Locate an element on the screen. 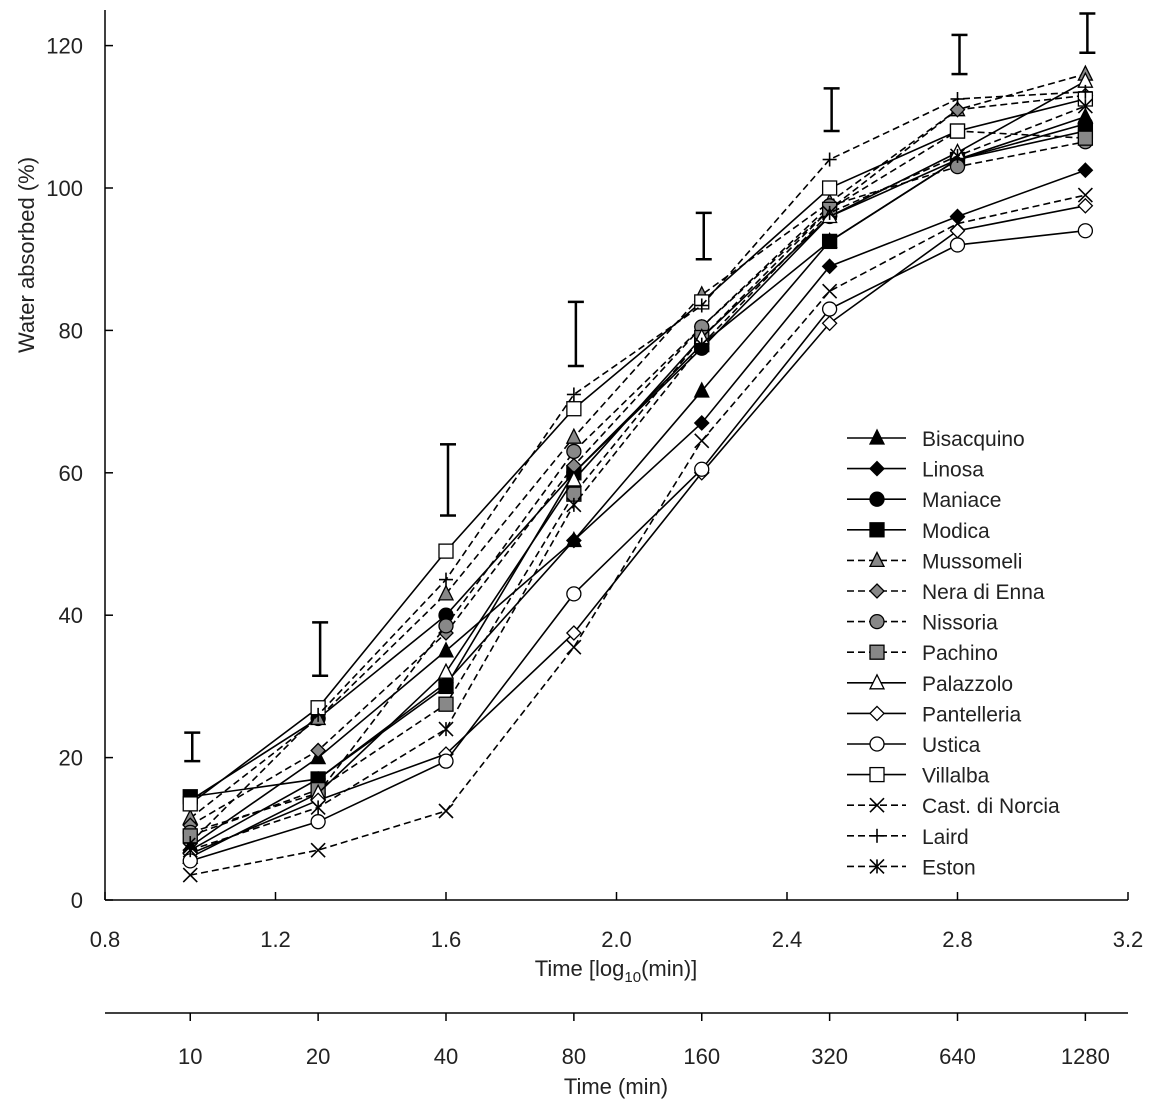 This screenshot has height=1107, width=1157. secondary-x-tick-label: 20 is located at coordinates (318, 1056).